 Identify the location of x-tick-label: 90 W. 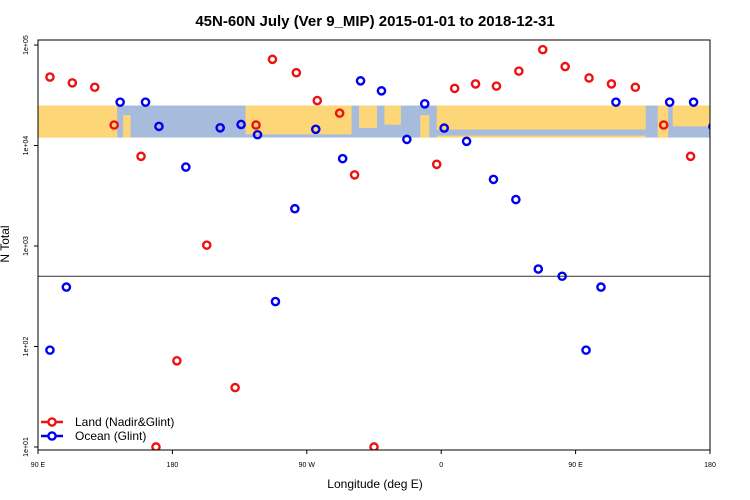
(307, 465).